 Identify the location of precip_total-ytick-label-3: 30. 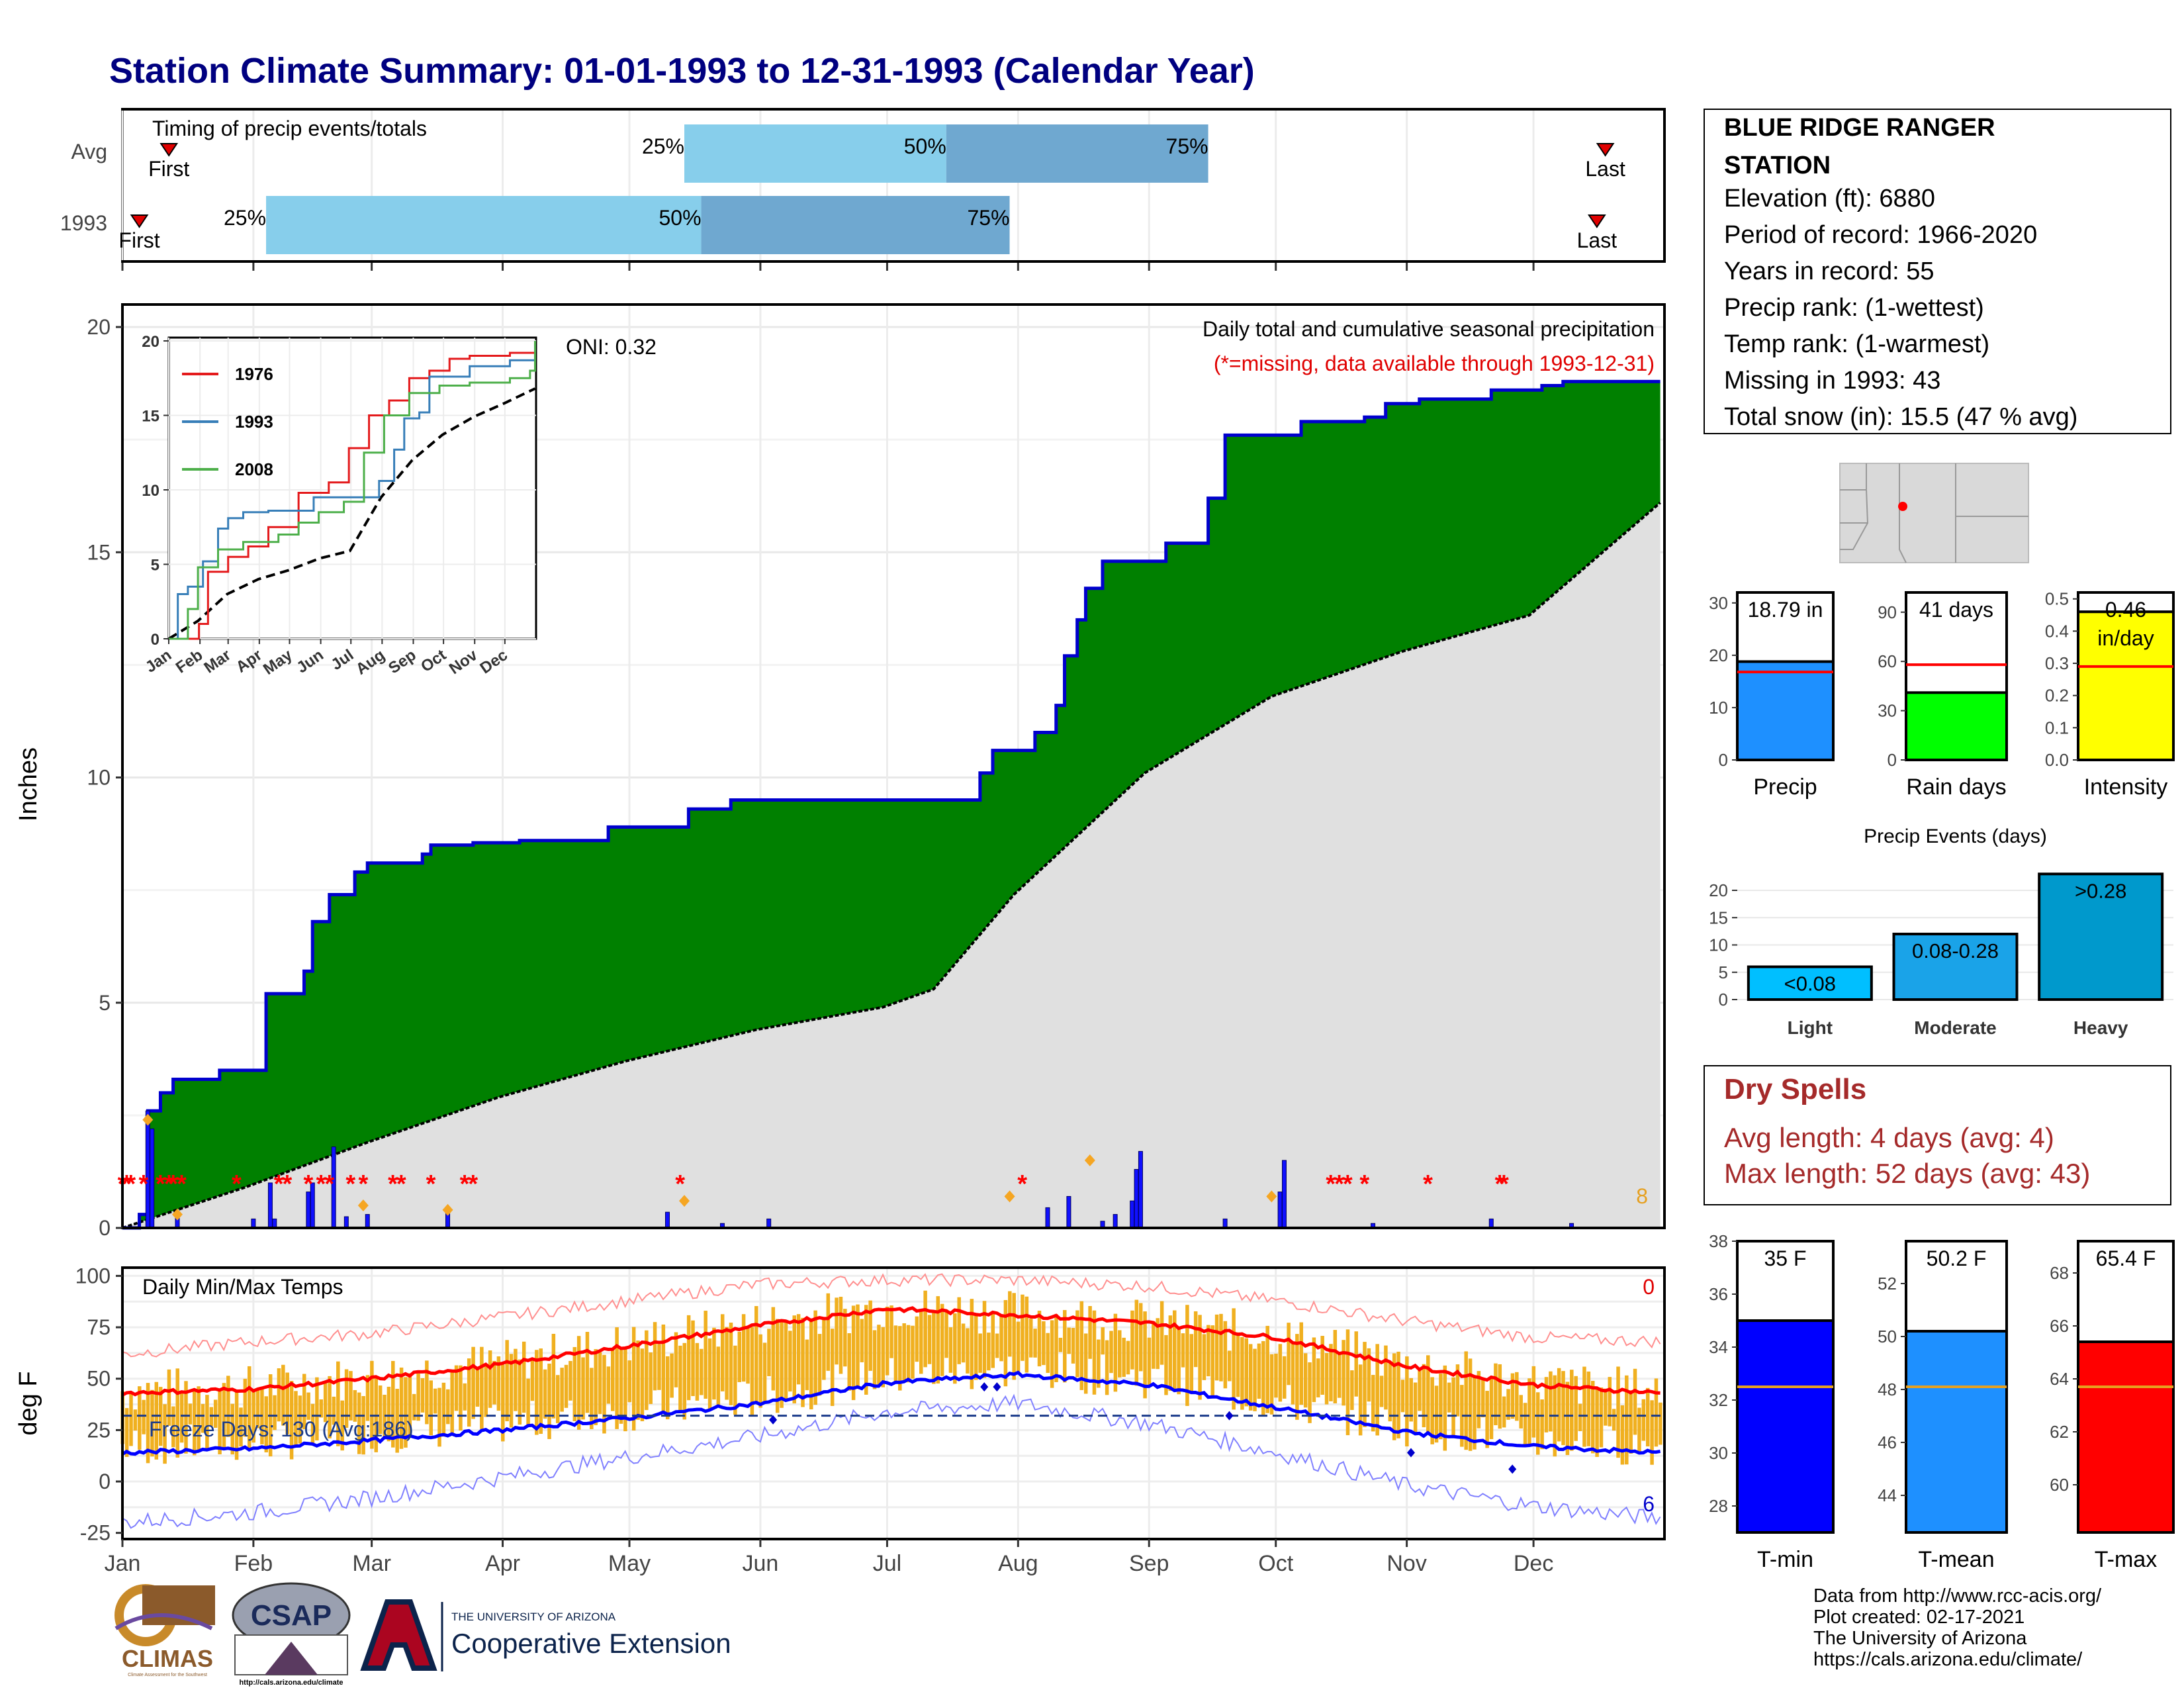
(1718, 603).